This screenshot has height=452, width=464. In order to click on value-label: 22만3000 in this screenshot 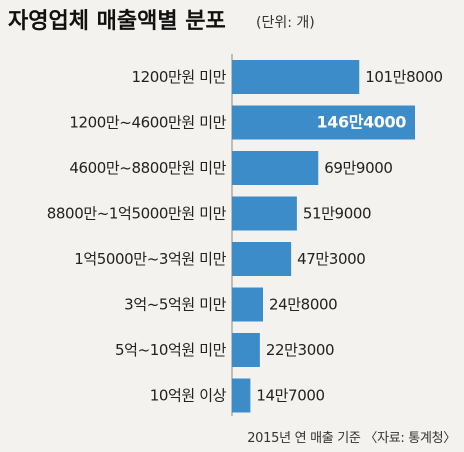, I will do `click(300, 350)`.